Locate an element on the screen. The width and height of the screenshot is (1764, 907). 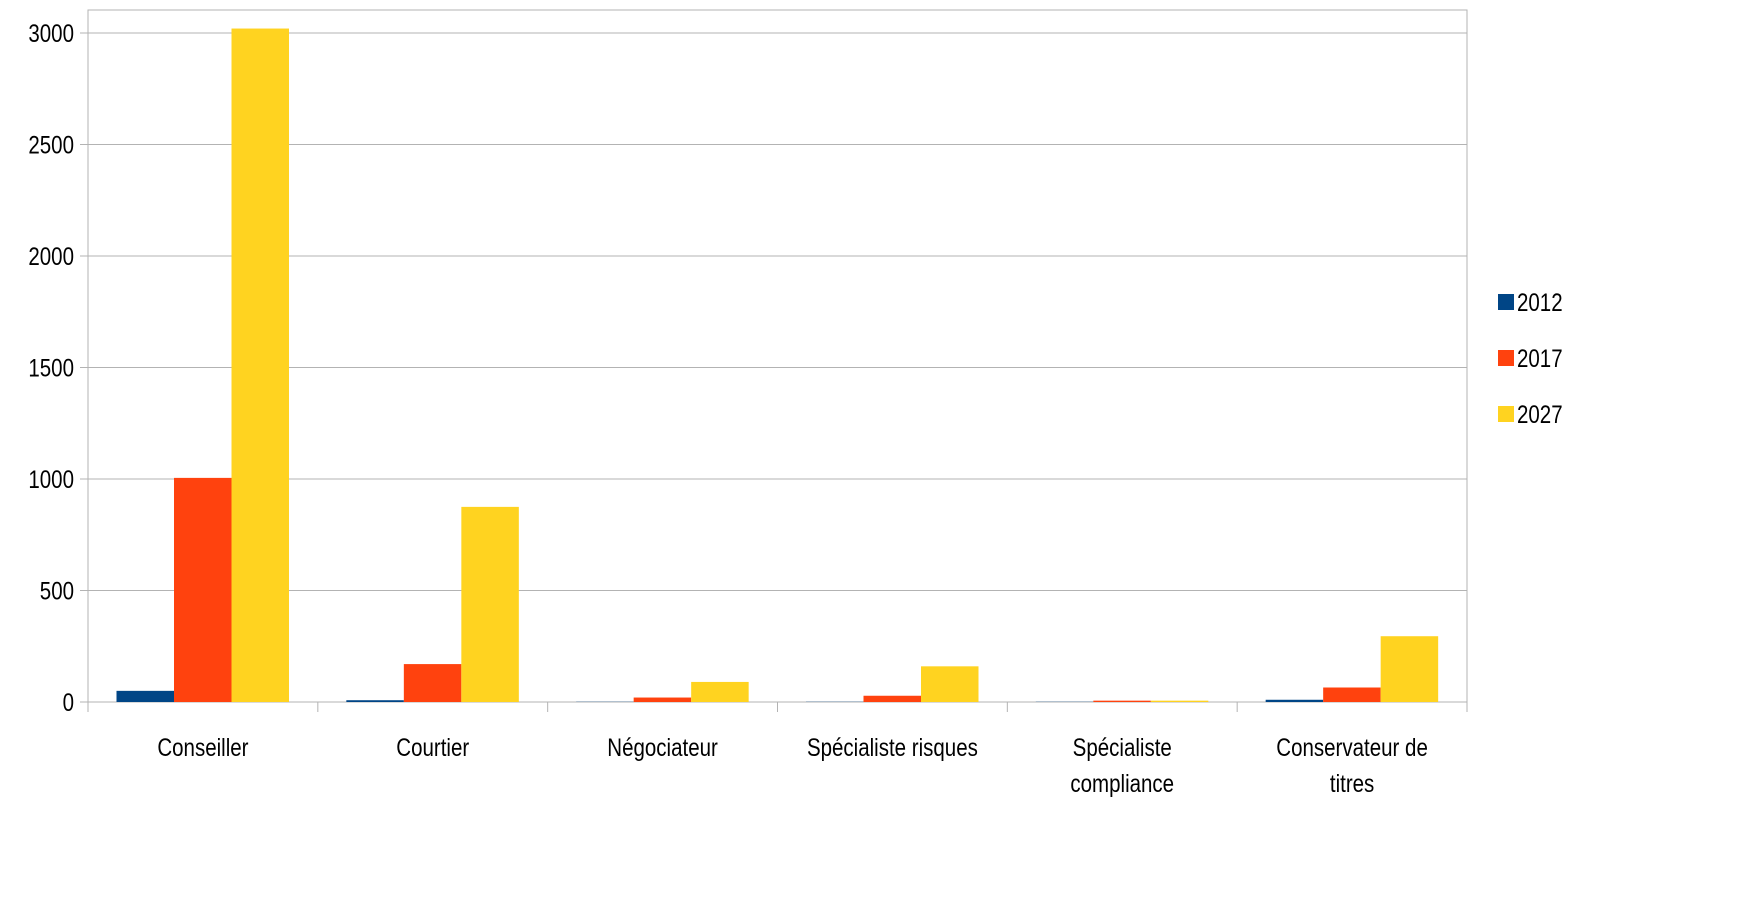
legend-swatch-2012 is located at coordinates (1506, 302).